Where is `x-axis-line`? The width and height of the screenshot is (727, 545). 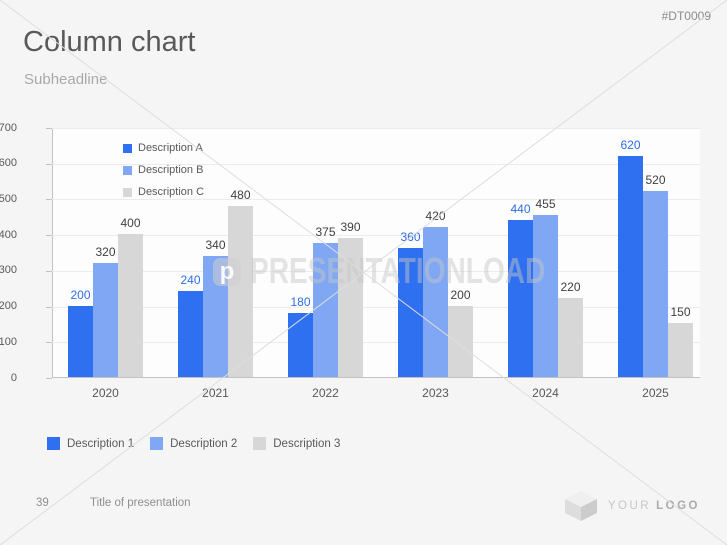
x-axis-line is located at coordinates (376, 377).